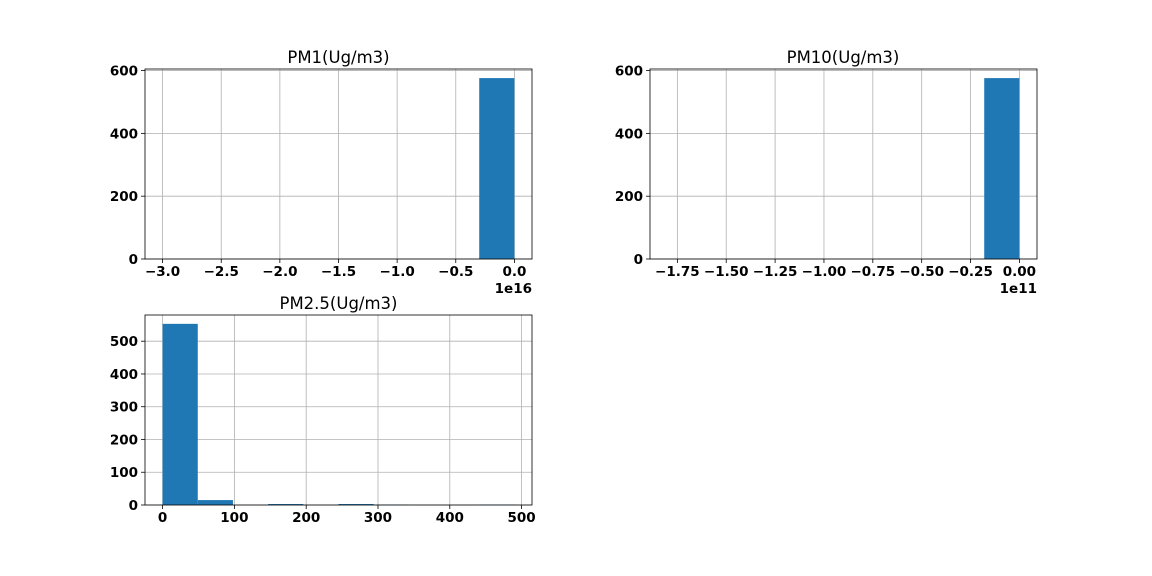 The width and height of the screenshot is (1152, 576). Describe the element at coordinates (221, 272) in the screenshot. I see `x-tick-label: −2.5` at that location.